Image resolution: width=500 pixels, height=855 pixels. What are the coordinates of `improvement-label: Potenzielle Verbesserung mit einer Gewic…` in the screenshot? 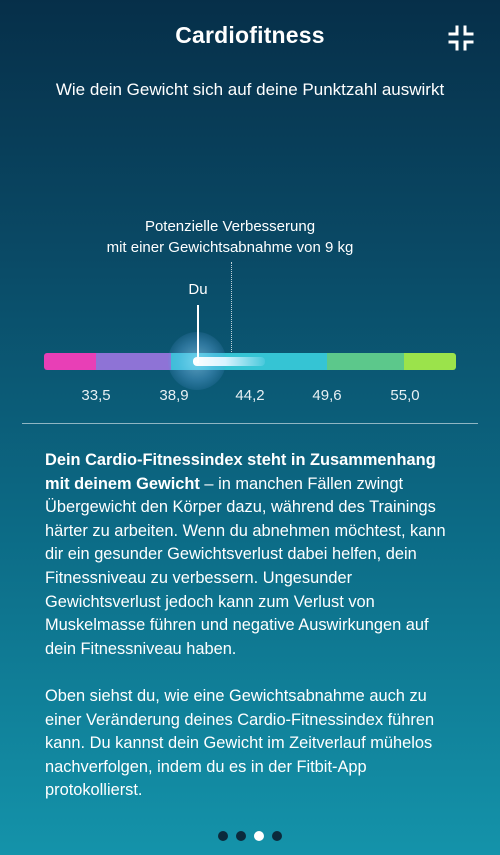 It's located at (230, 237).